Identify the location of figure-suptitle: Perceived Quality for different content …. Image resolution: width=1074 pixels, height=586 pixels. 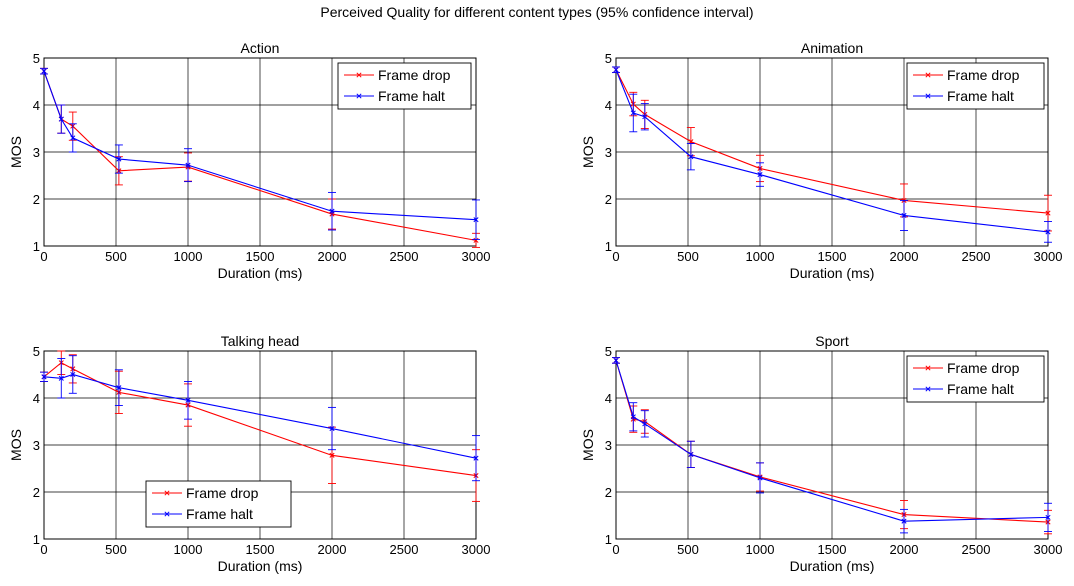
(537, 12).